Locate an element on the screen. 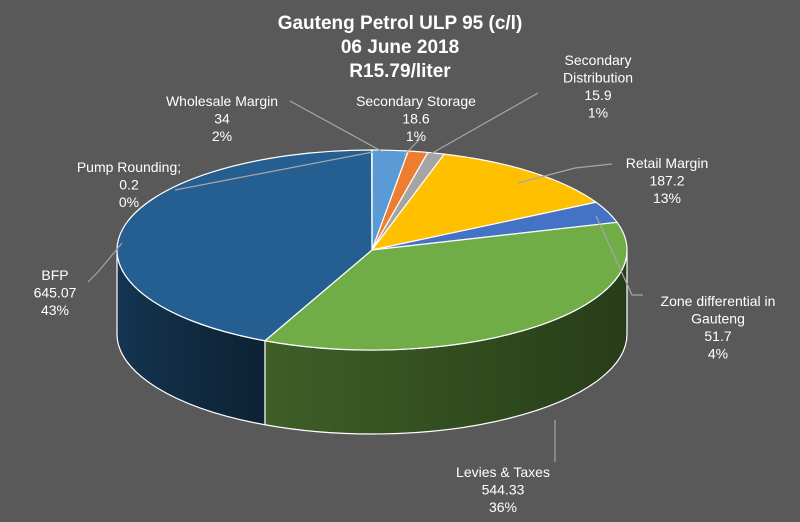 This screenshot has width=800, height=522. label-name-zone-differential-in-gauteng-2: Gauteng is located at coordinates (718, 319).